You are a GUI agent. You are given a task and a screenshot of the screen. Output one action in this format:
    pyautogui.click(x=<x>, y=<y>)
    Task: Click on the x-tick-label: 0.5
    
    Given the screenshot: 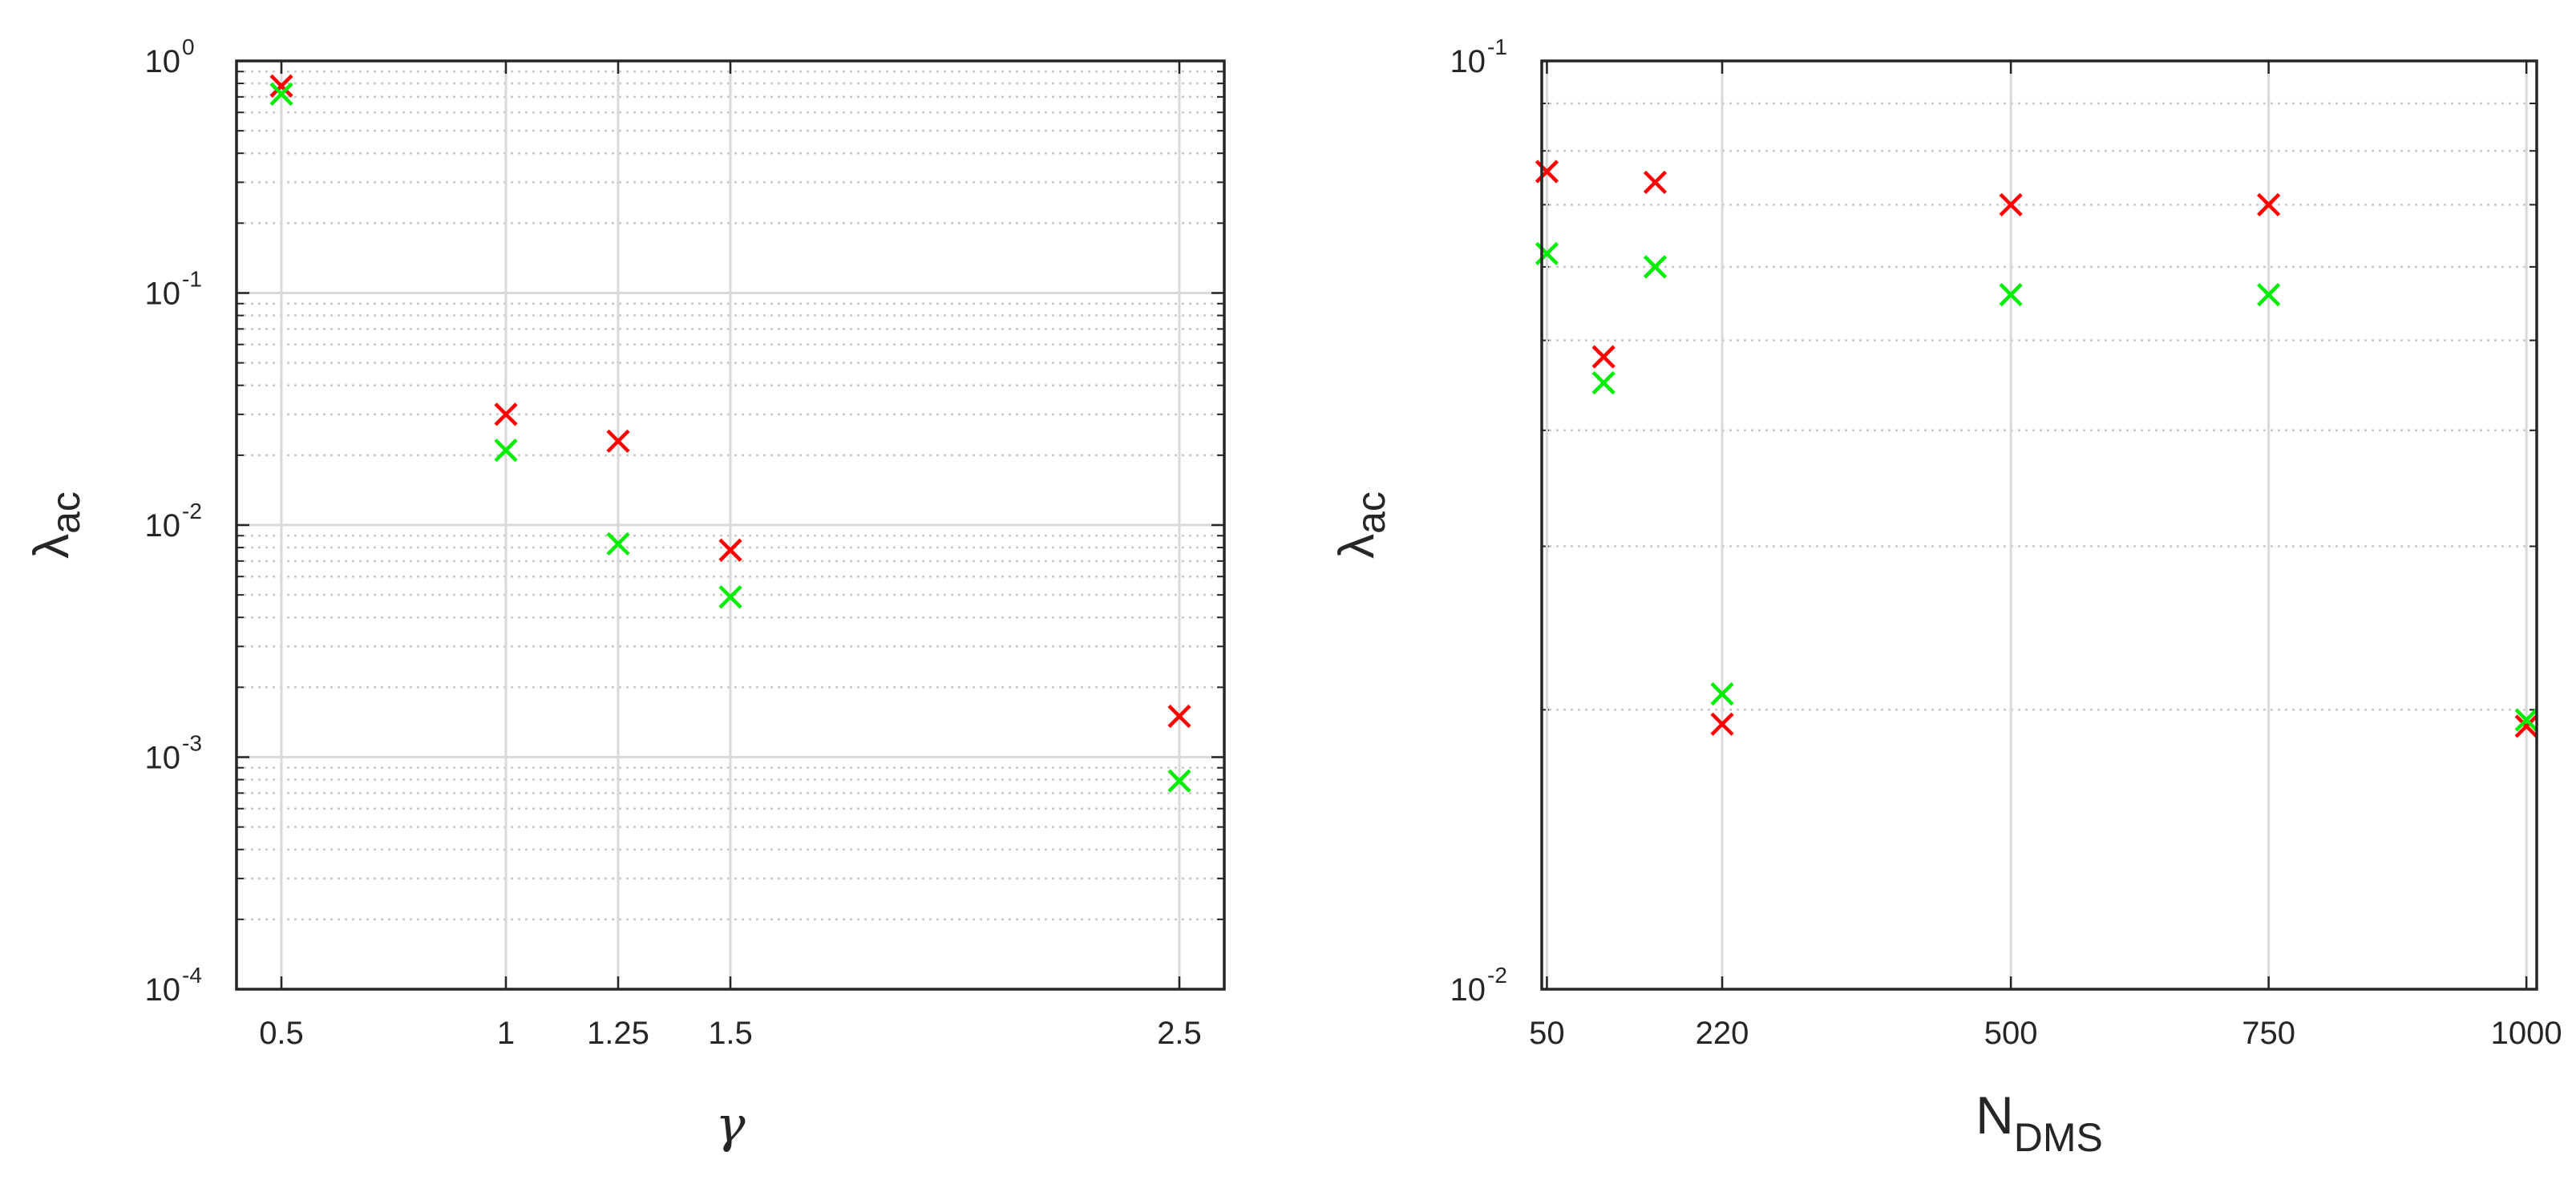 What is the action you would take?
    pyautogui.click(x=281, y=1033)
    